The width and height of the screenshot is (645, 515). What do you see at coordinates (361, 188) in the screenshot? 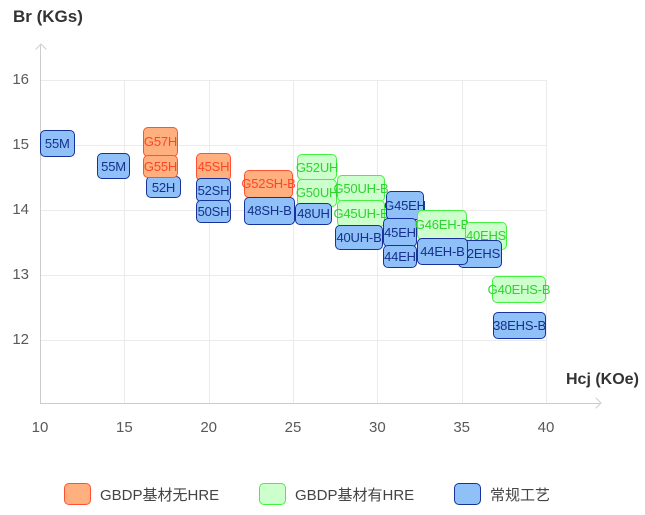
I see `grade-box-g50uh-b: G50UH-B` at bounding box center [361, 188].